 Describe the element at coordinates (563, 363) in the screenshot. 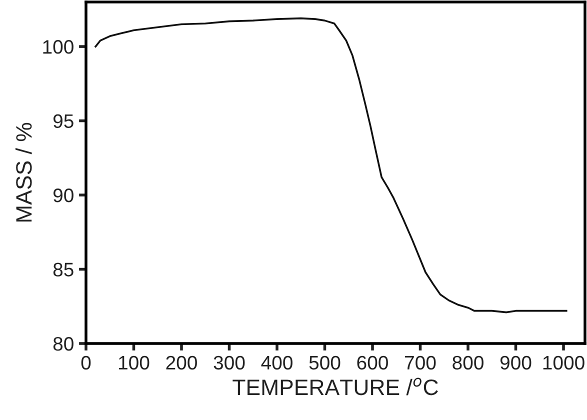

I see `x-tick-label: 1000` at that location.